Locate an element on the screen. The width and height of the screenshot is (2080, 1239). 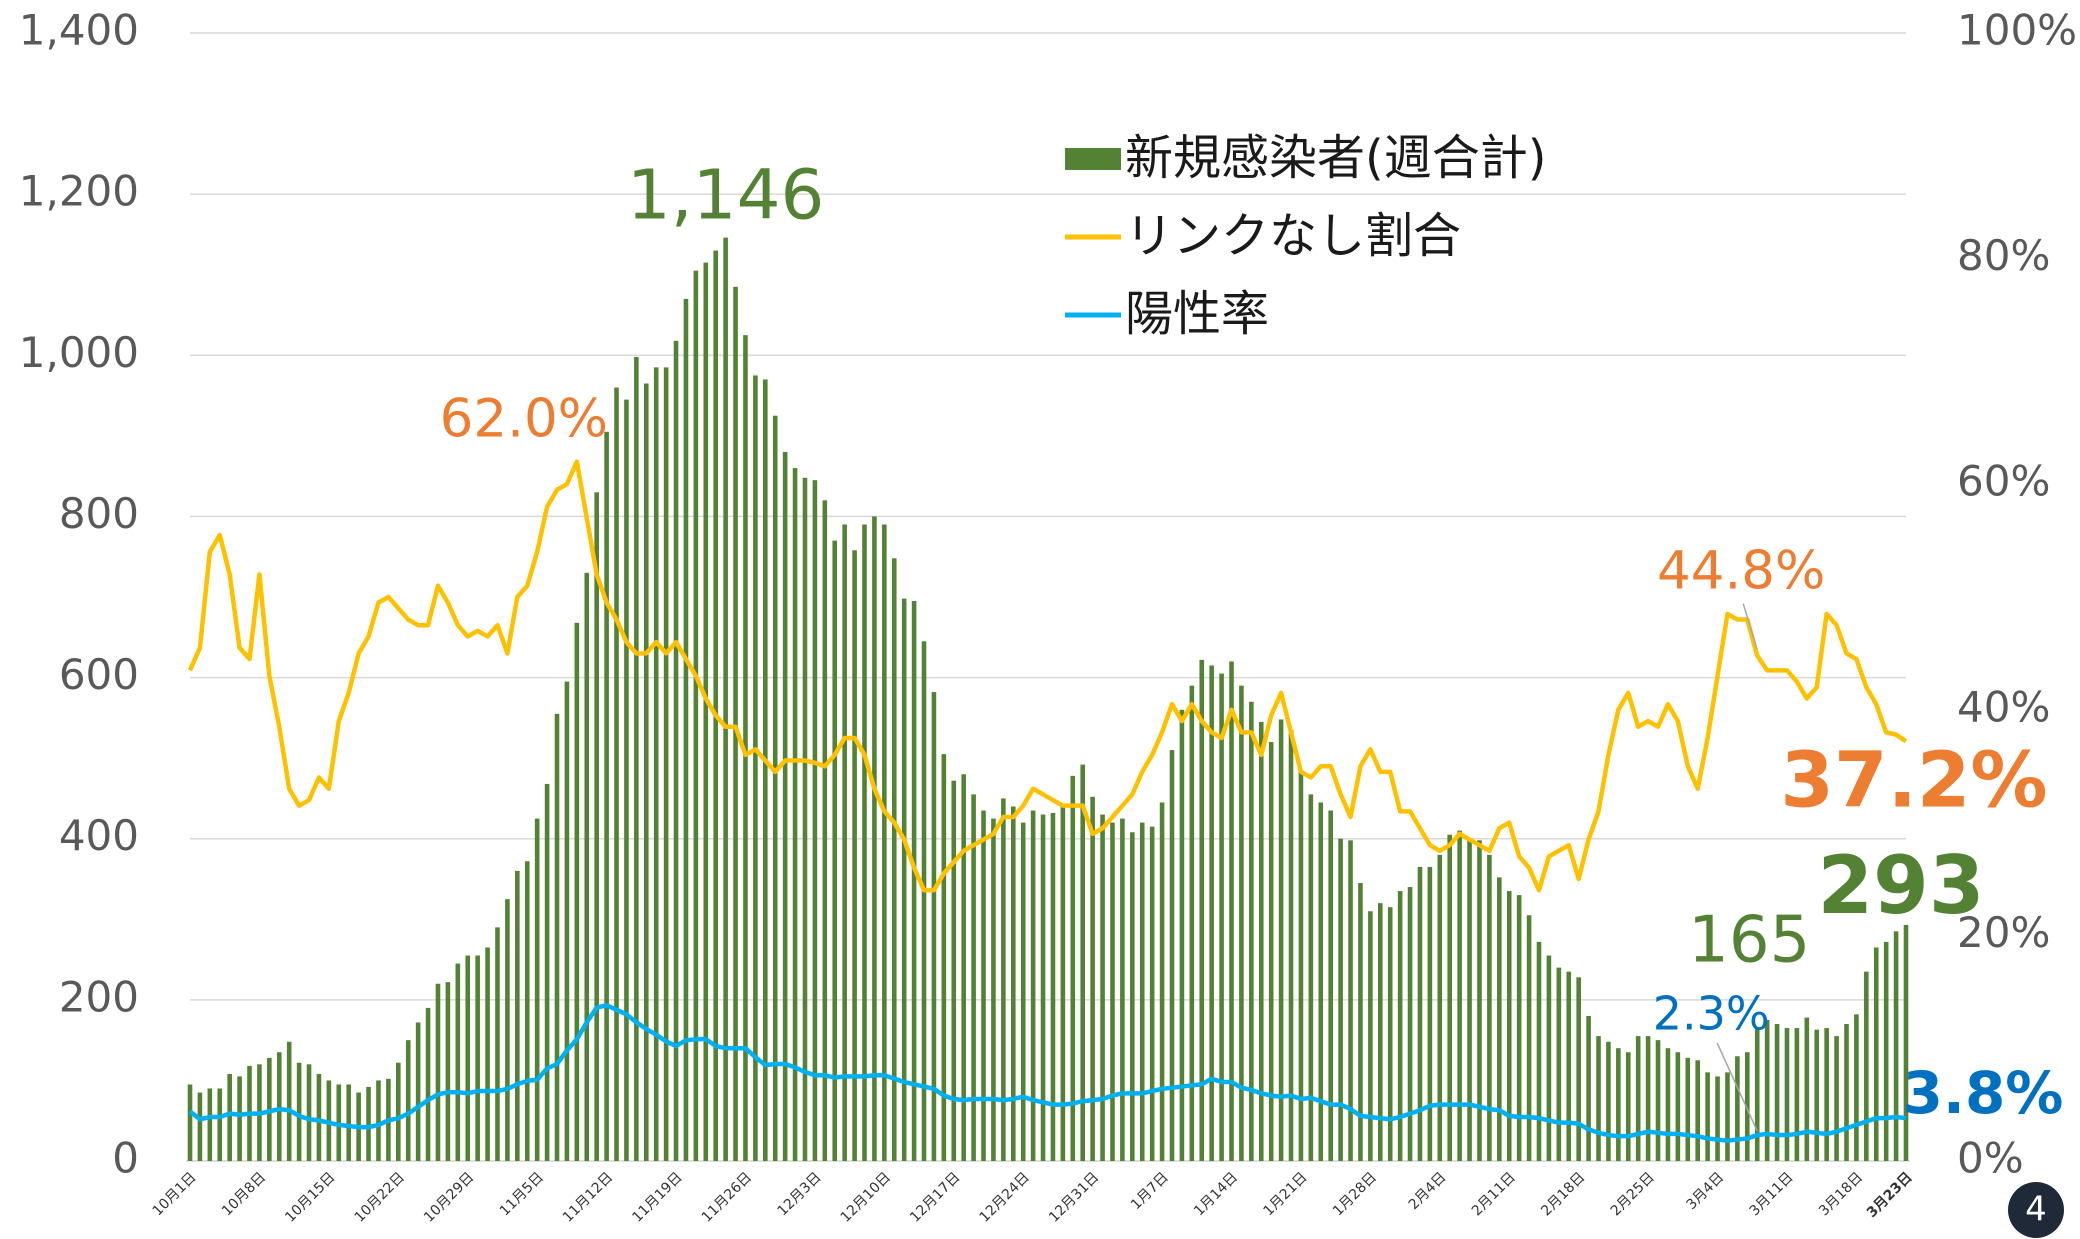
x-tick-label: 10月15日 is located at coordinates (310, 1197).